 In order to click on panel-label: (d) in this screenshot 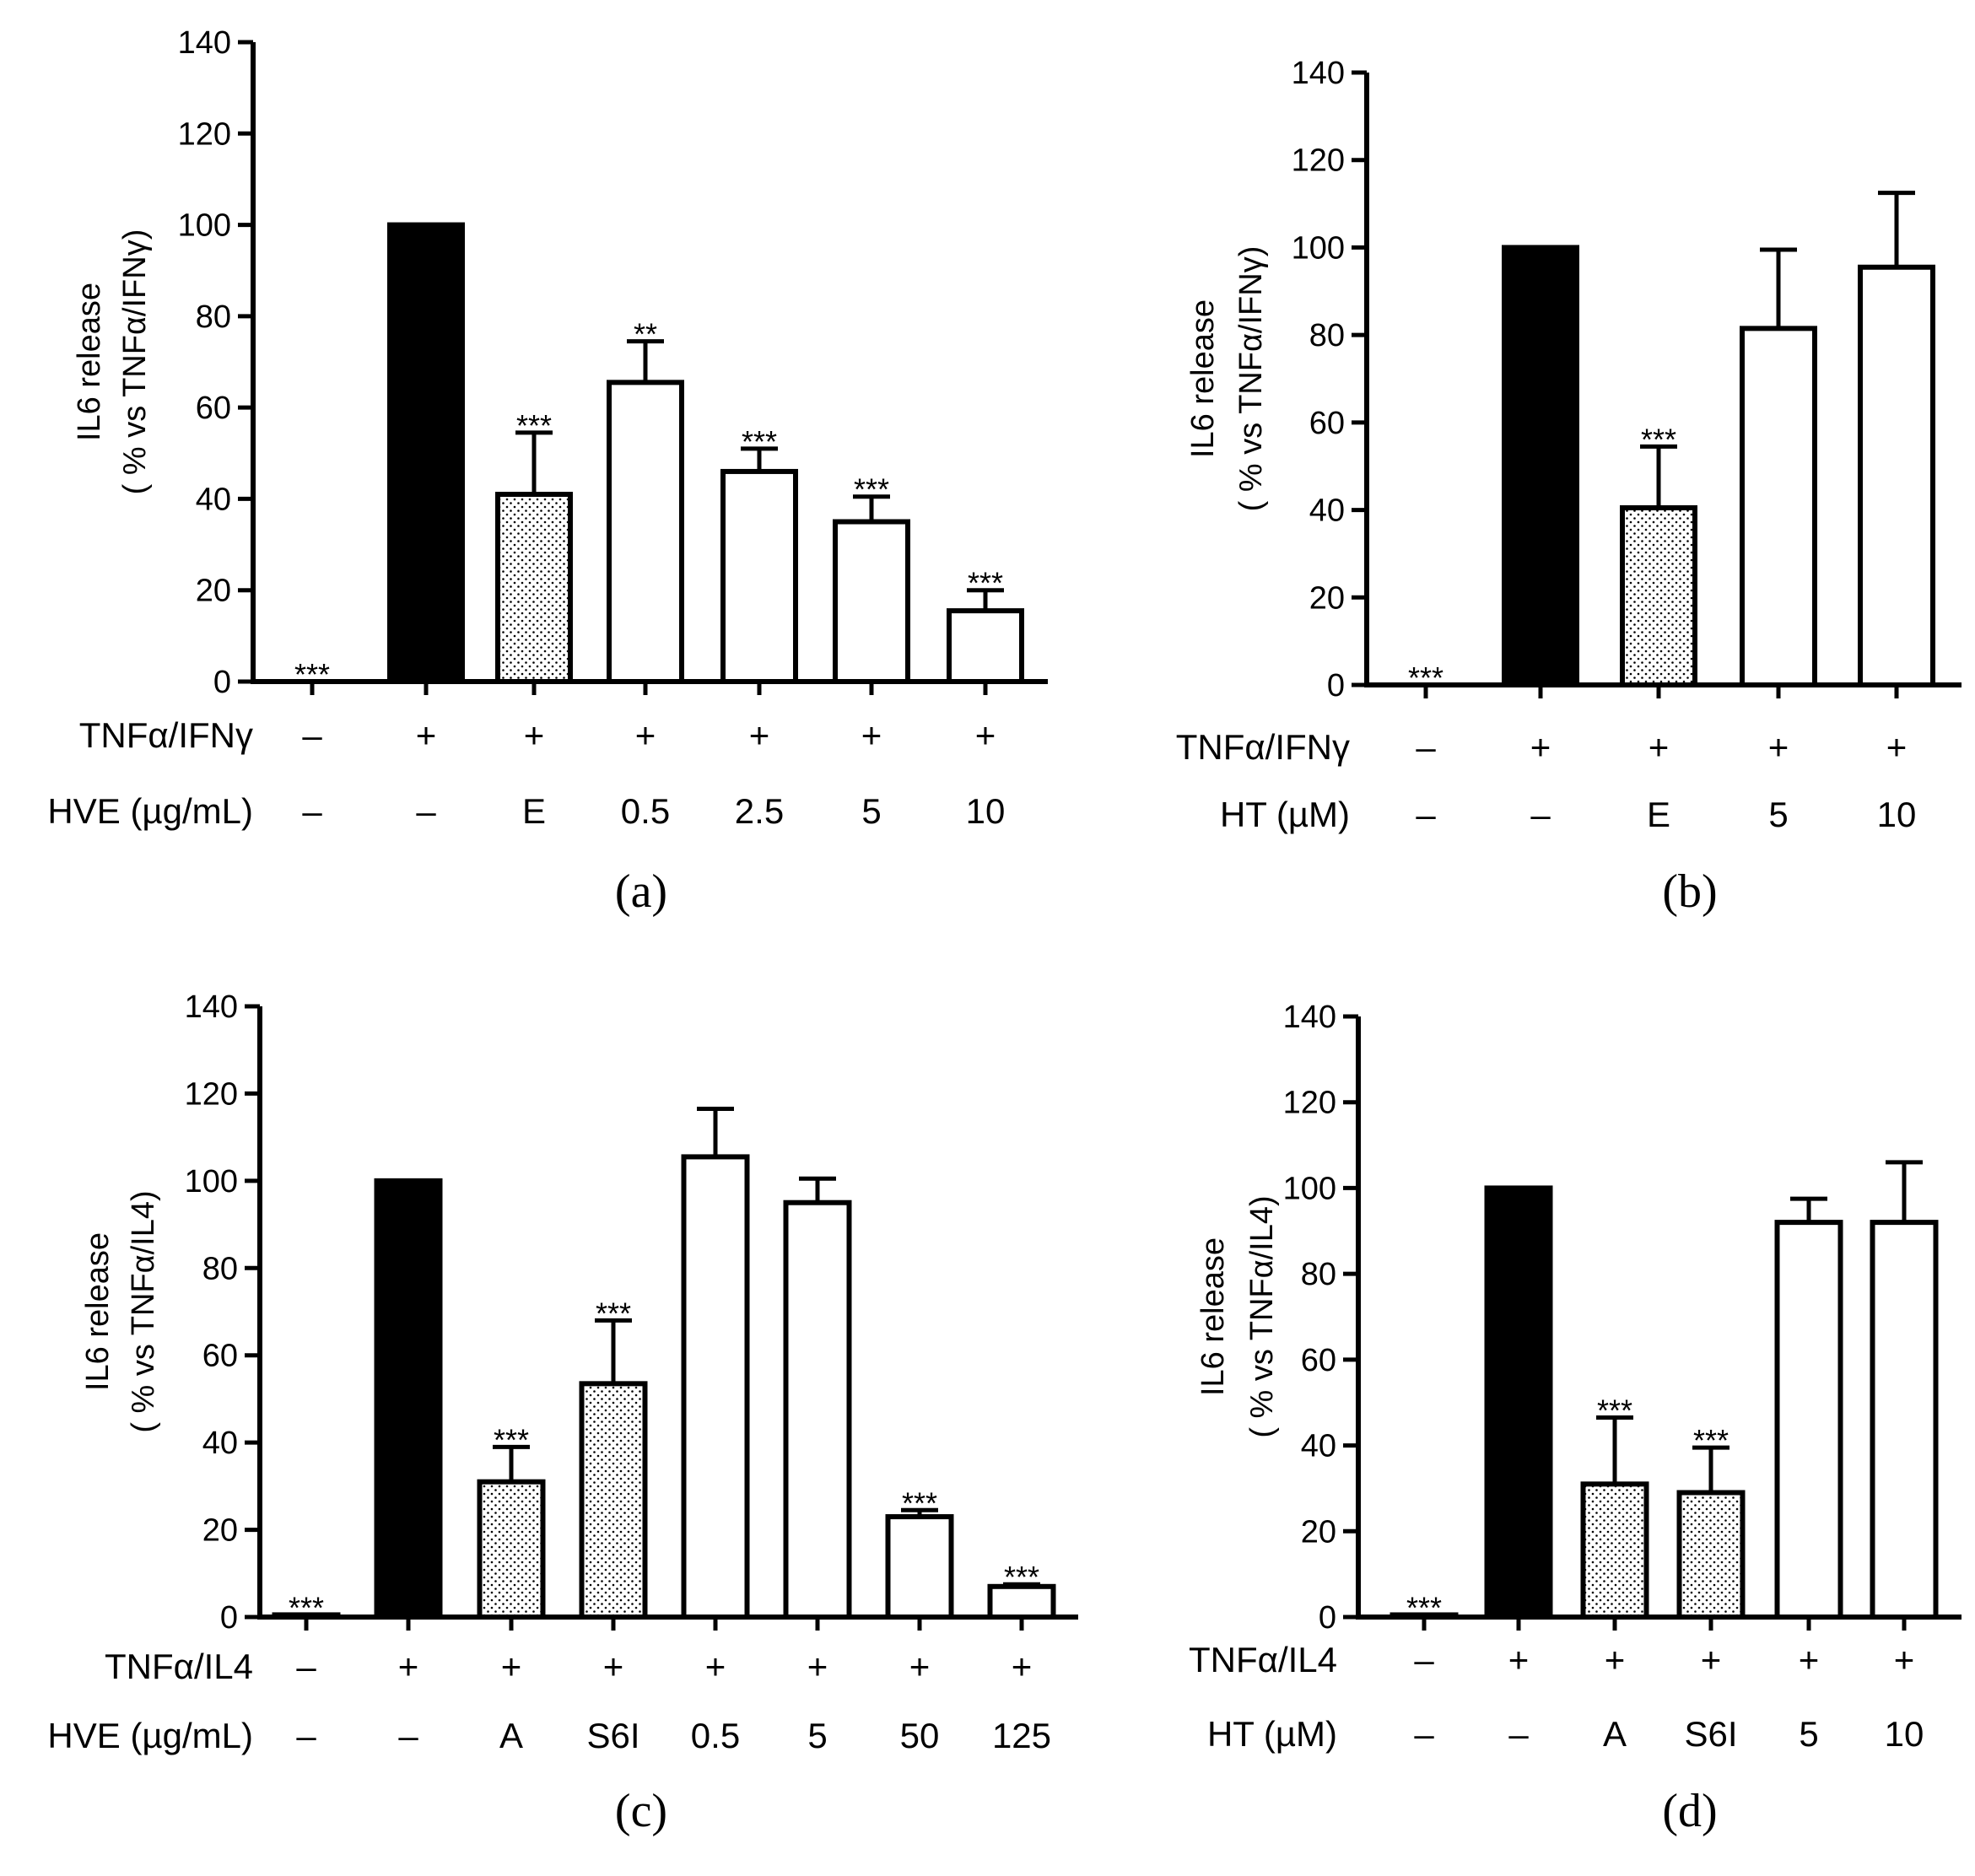, I will do `click(1689, 1811)`.